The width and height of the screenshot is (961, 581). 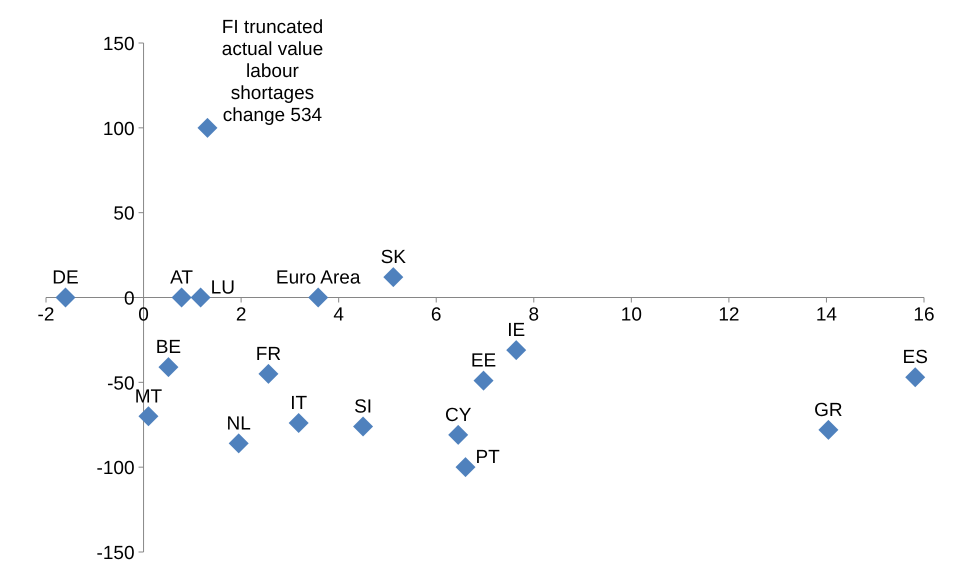 What do you see at coordinates (924, 315) in the screenshot?
I see `x-tick-label: 16` at bounding box center [924, 315].